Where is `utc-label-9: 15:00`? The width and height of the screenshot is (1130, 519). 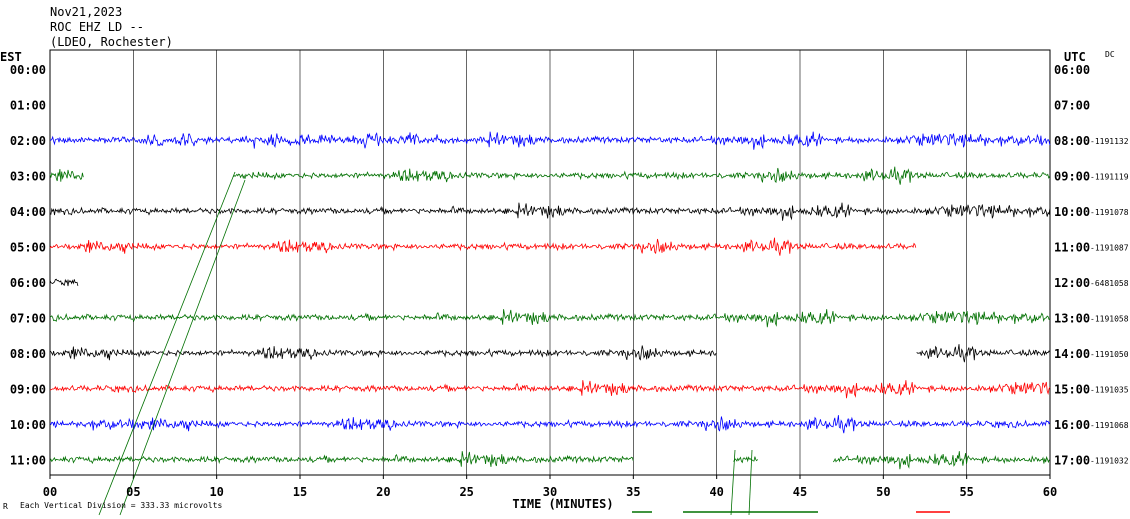 utc-label-9: 15:00 is located at coordinates (1072, 390).